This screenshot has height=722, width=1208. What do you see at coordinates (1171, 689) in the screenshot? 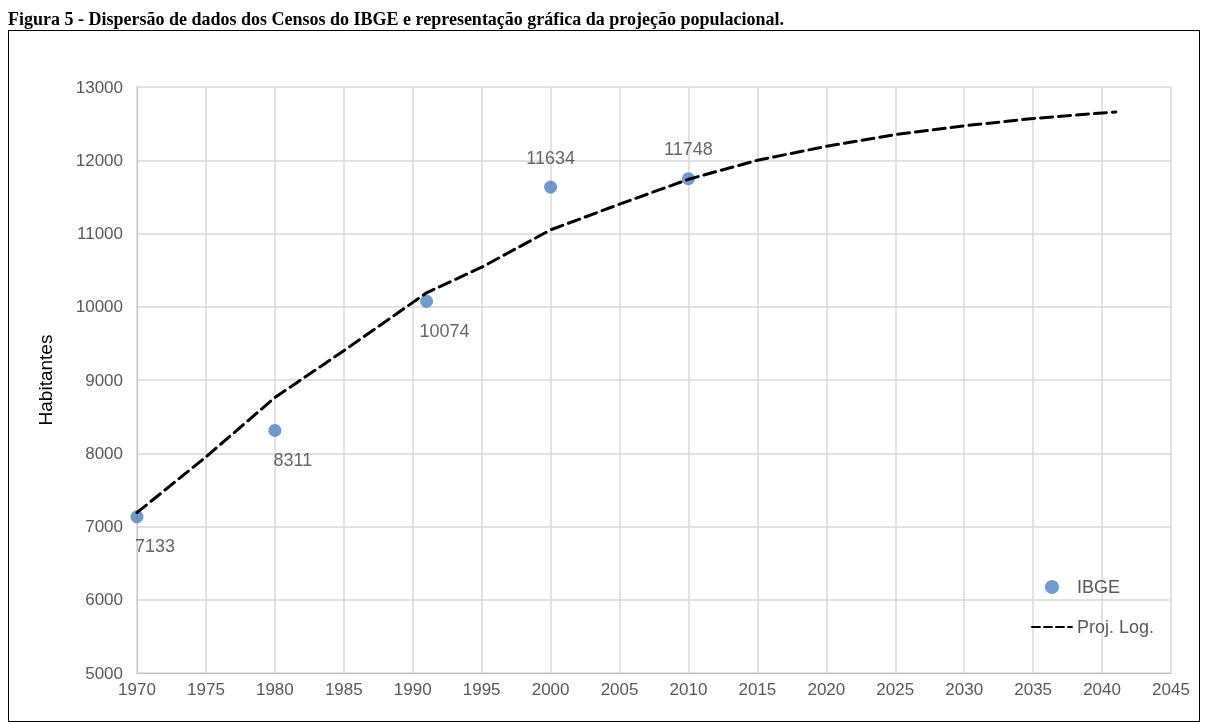
I see `x-tick-label: 2045` at bounding box center [1171, 689].